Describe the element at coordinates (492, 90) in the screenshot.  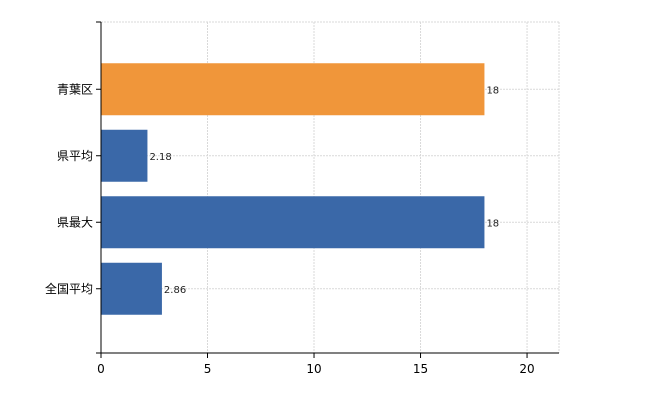
I see `data-label-0: 18` at that location.